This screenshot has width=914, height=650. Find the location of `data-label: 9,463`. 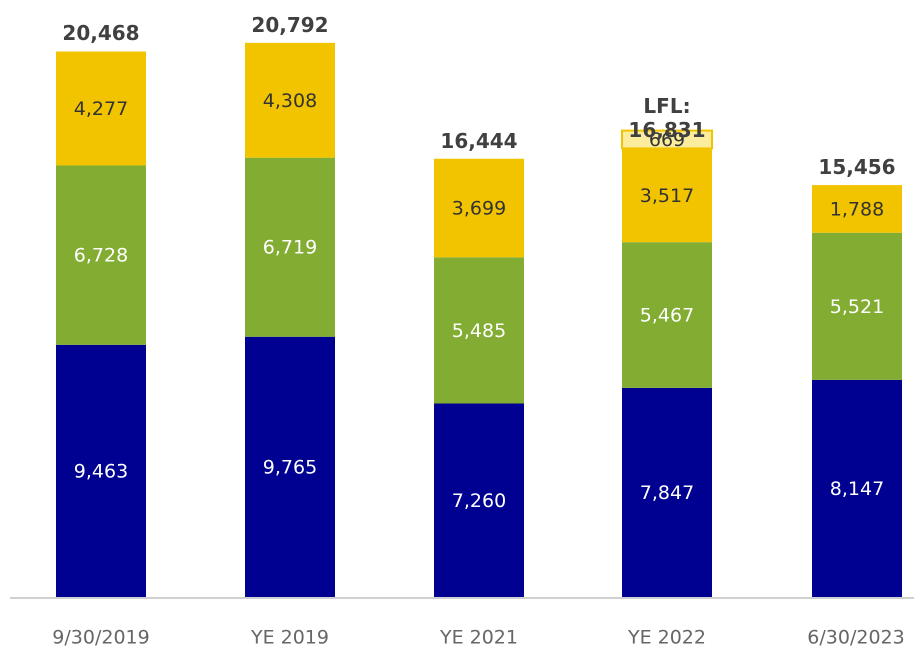

data-label: 9,463 is located at coordinates (101, 471).